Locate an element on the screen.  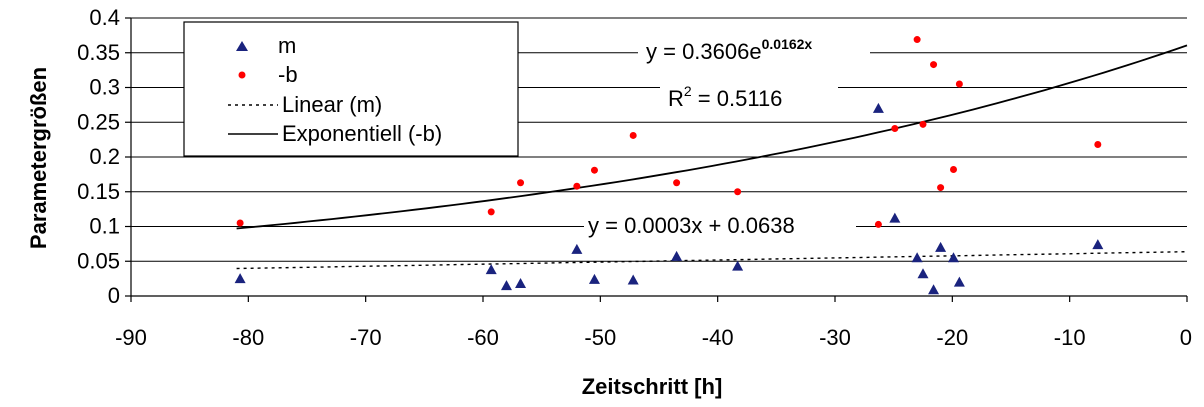
y-tick-label: 0.1 is located at coordinates (104, 226).